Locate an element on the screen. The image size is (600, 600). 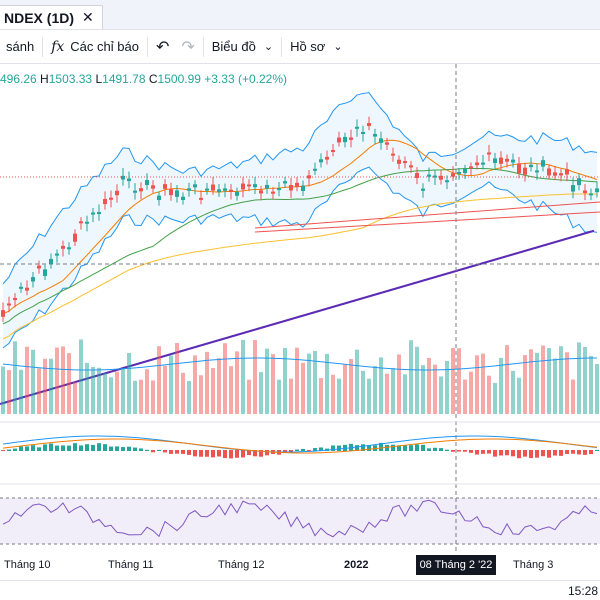
symbol-tab-title: NDEX (1D) is located at coordinates (39, 17).